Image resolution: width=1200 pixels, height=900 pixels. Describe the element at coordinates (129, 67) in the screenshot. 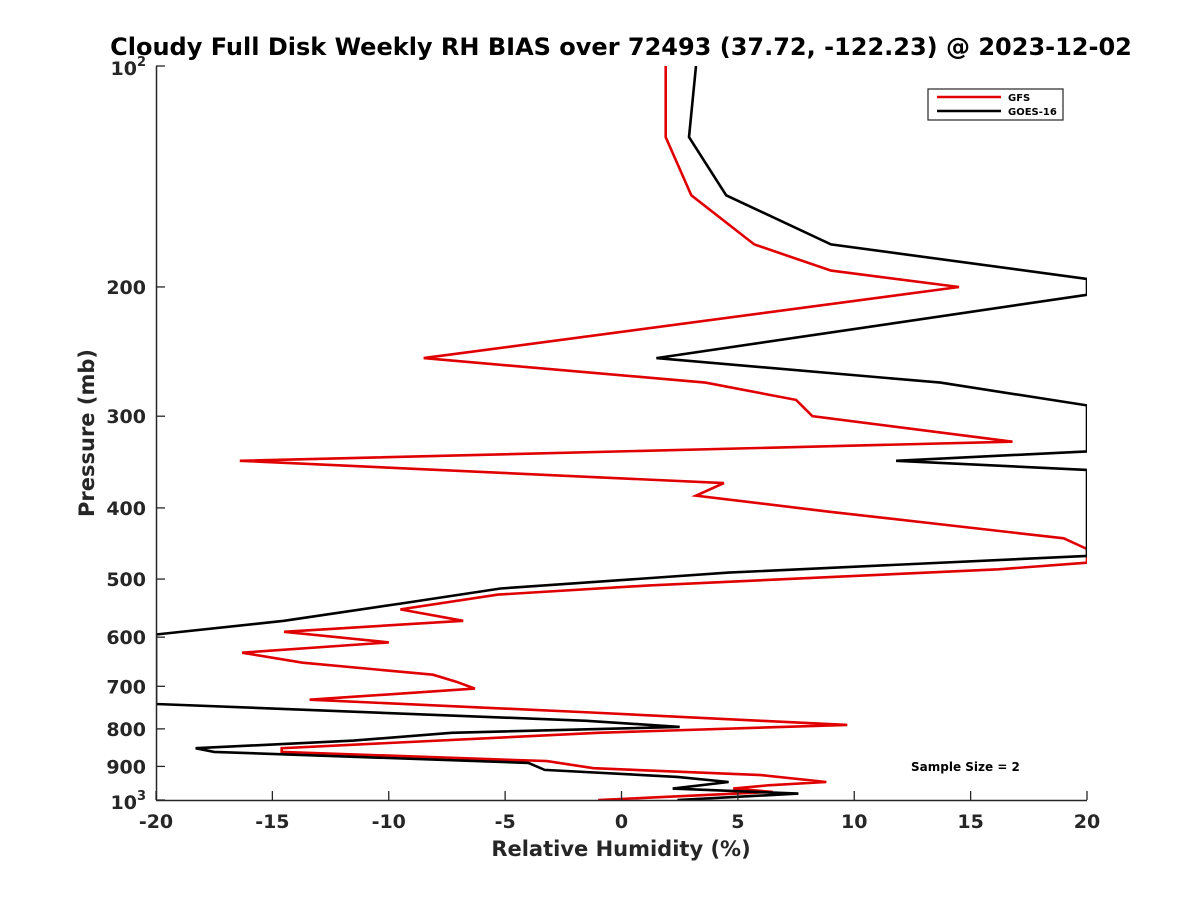

I see `y-tick-label: 10²` at that location.